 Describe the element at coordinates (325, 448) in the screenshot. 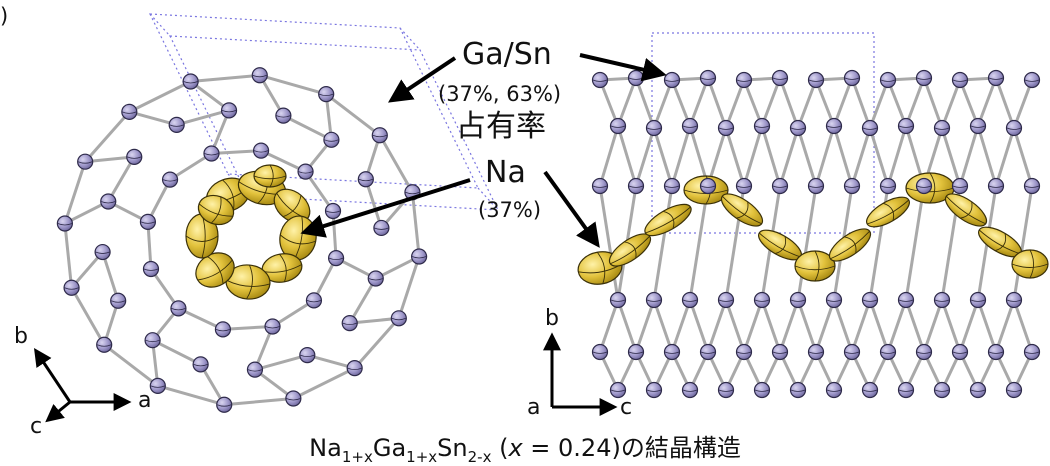

I see `caption-na: Na` at that location.